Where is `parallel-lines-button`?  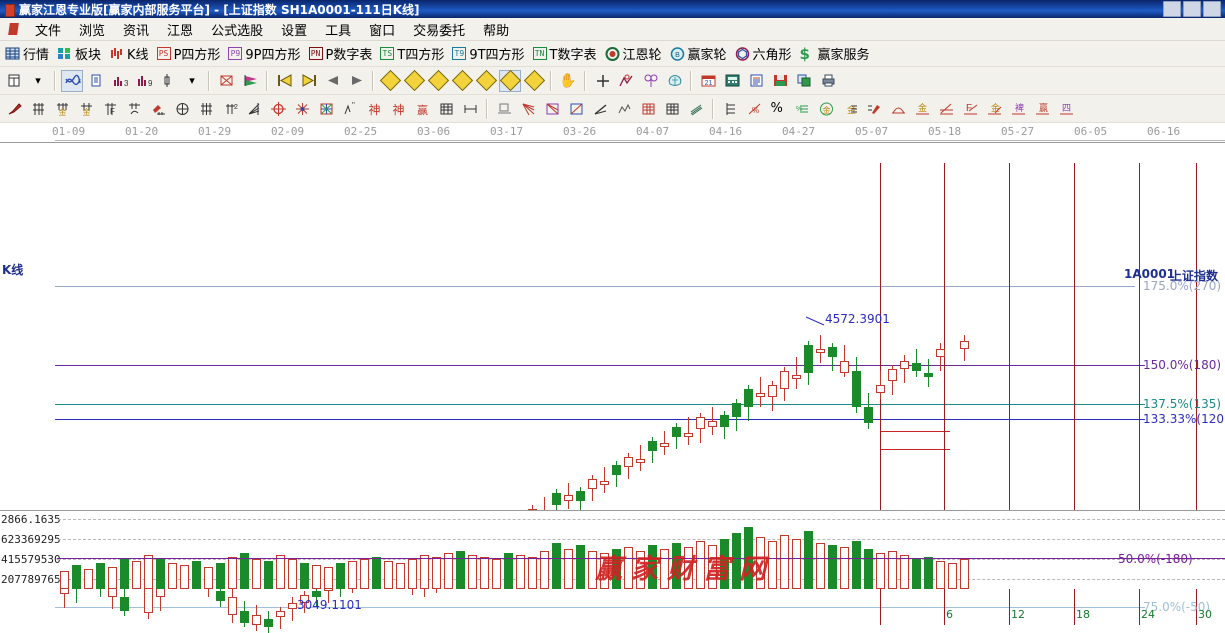
parallel-lines-button is located at coordinates (696, 109).